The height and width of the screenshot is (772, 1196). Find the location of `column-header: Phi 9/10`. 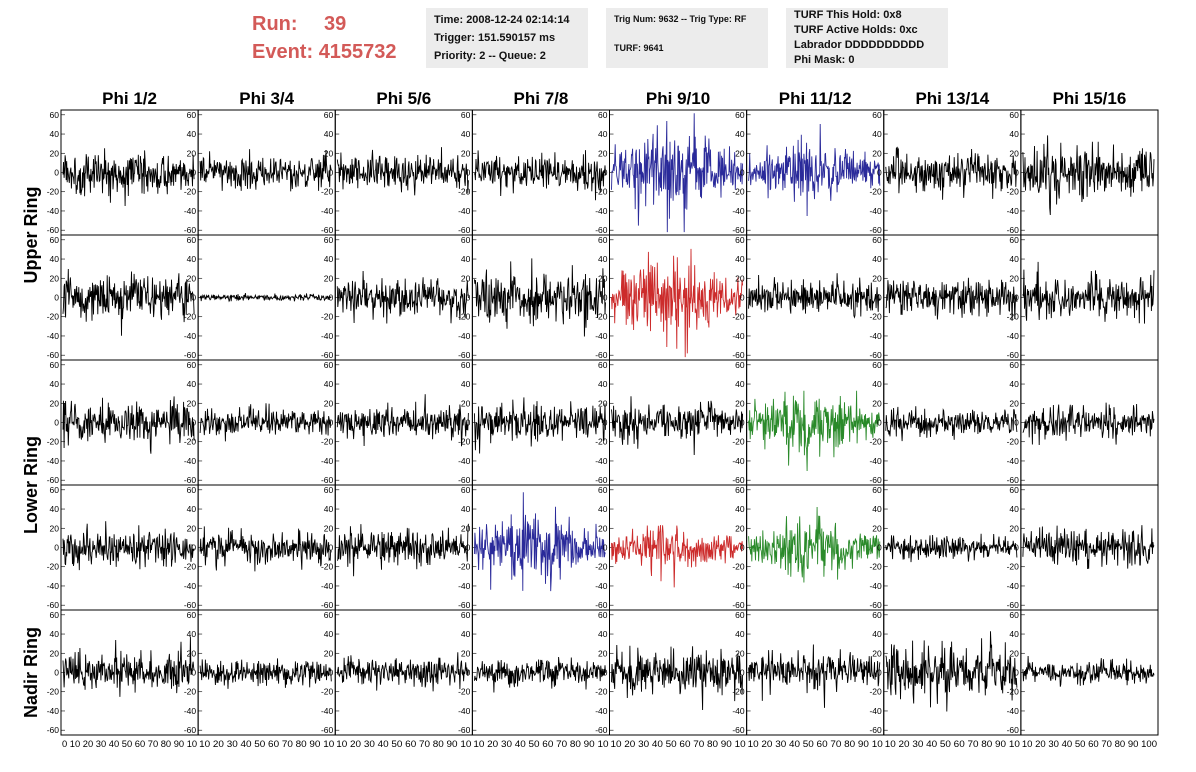

column-header: Phi 9/10 is located at coordinates (678, 98).